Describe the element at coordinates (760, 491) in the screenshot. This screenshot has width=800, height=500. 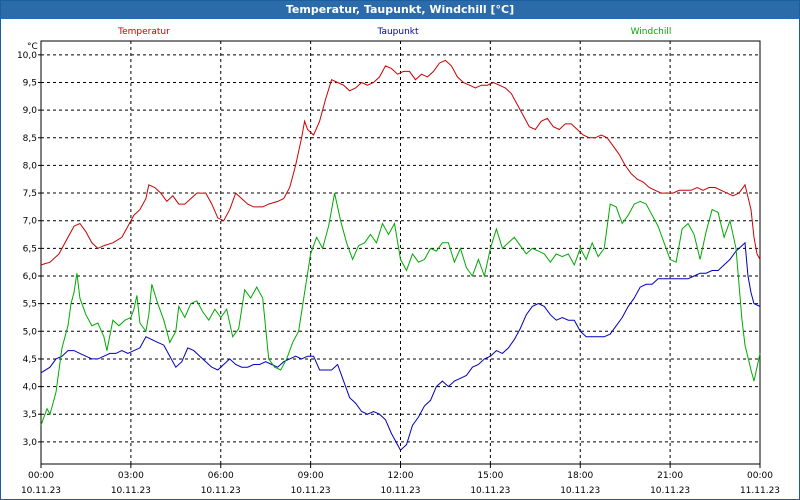
I see `x-tick-date-label: 11.11.23` at that location.